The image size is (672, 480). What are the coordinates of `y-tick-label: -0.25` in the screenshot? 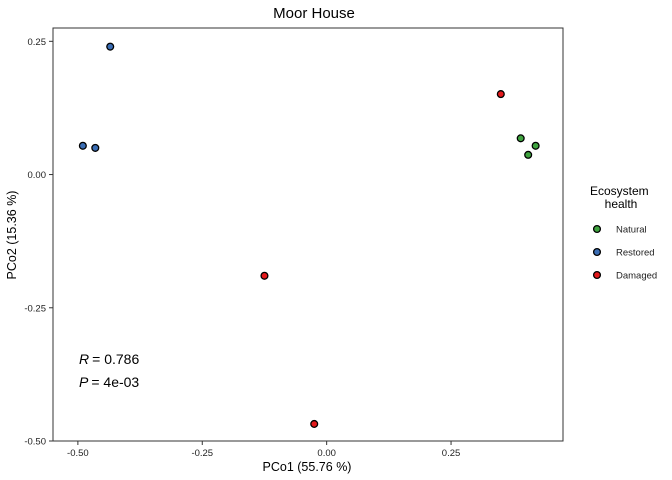 It's located at (35, 308).